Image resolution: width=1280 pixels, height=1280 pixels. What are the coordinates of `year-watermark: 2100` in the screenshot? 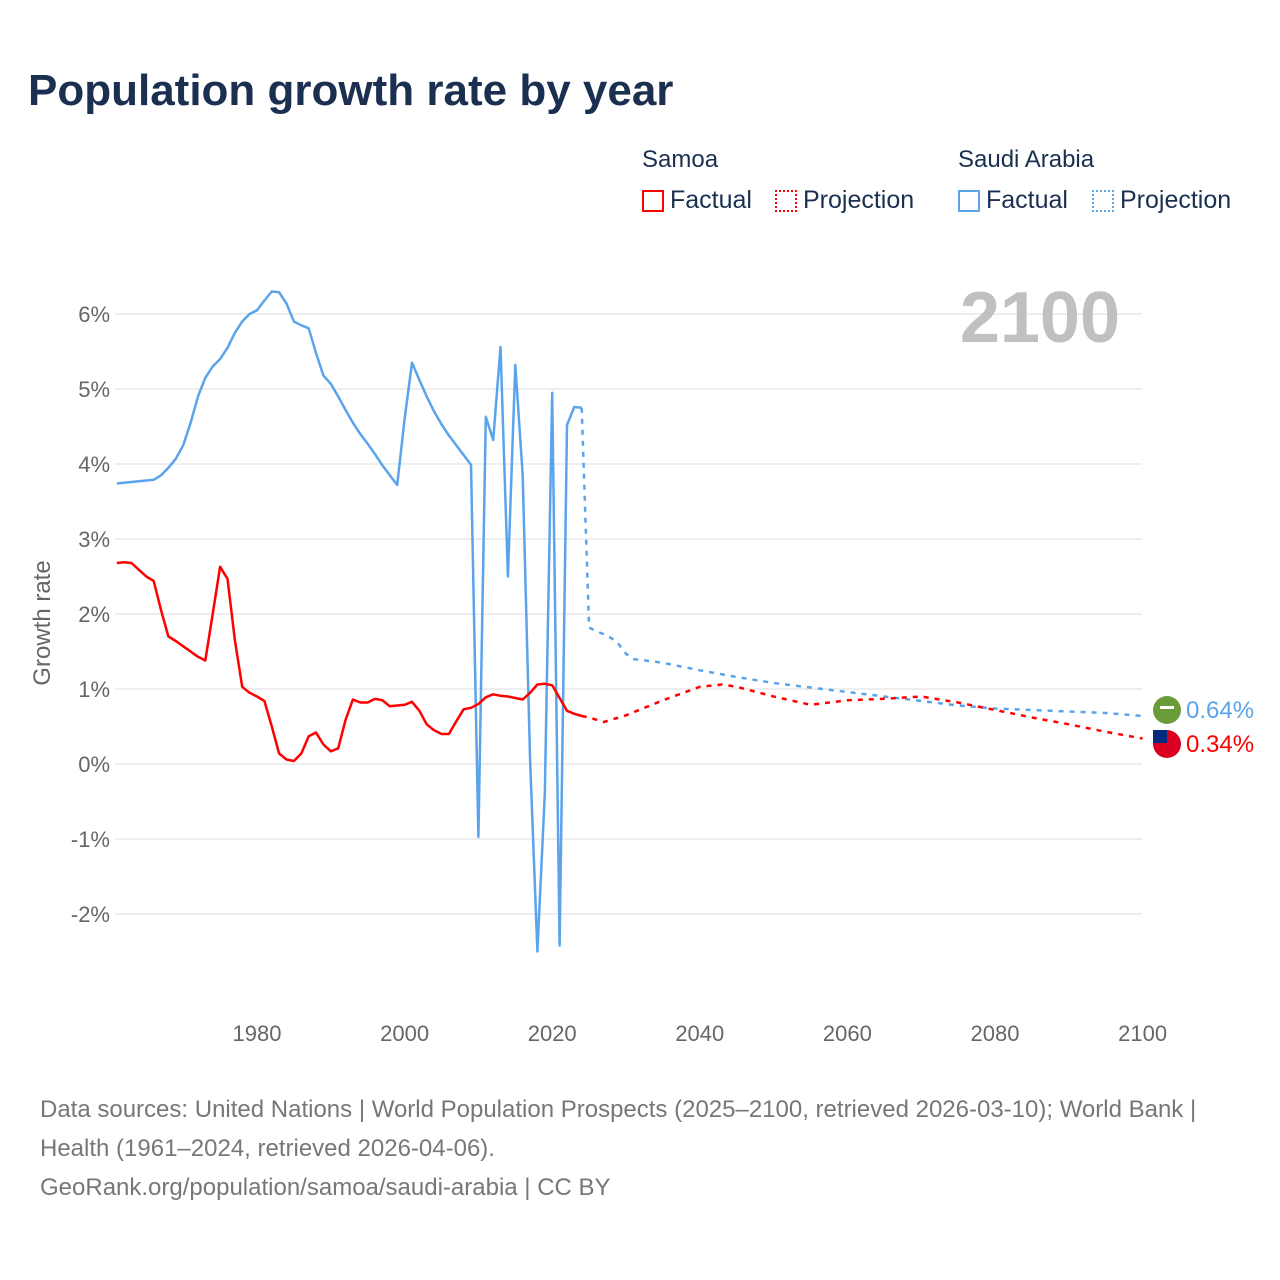 It's located at (1040, 318).